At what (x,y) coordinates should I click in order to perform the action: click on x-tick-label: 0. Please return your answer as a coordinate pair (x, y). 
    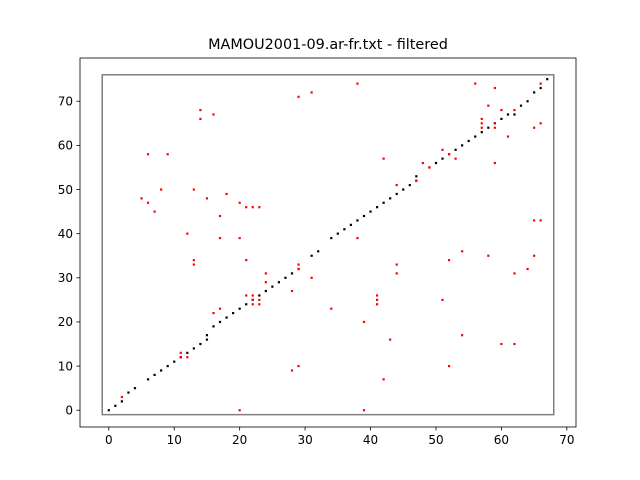
    Looking at the image, I should click on (109, 440).